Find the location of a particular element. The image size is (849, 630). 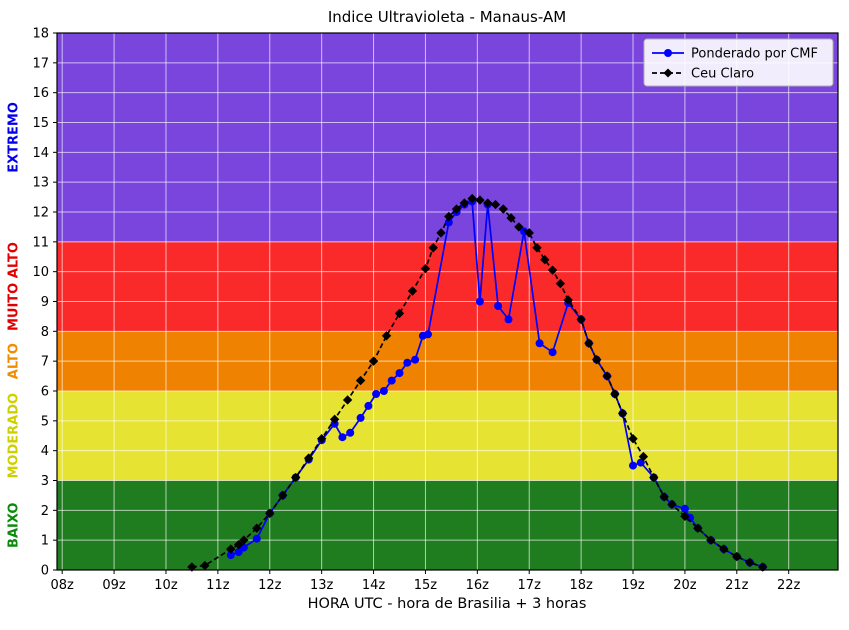

band-moderado is located at coordinates (447, 436).